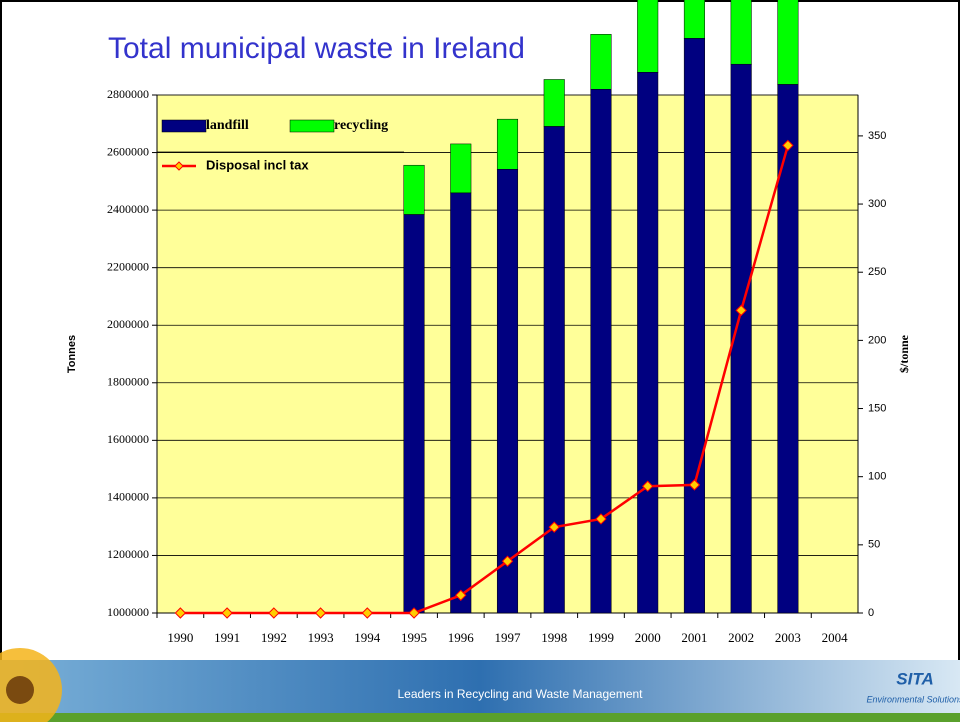 This screenshot has width=960, height=722. What do you see at coordinates (128, 209) in the screenshot?
I see `y-tick-label: 2400000` at bounding box center [128, 209].